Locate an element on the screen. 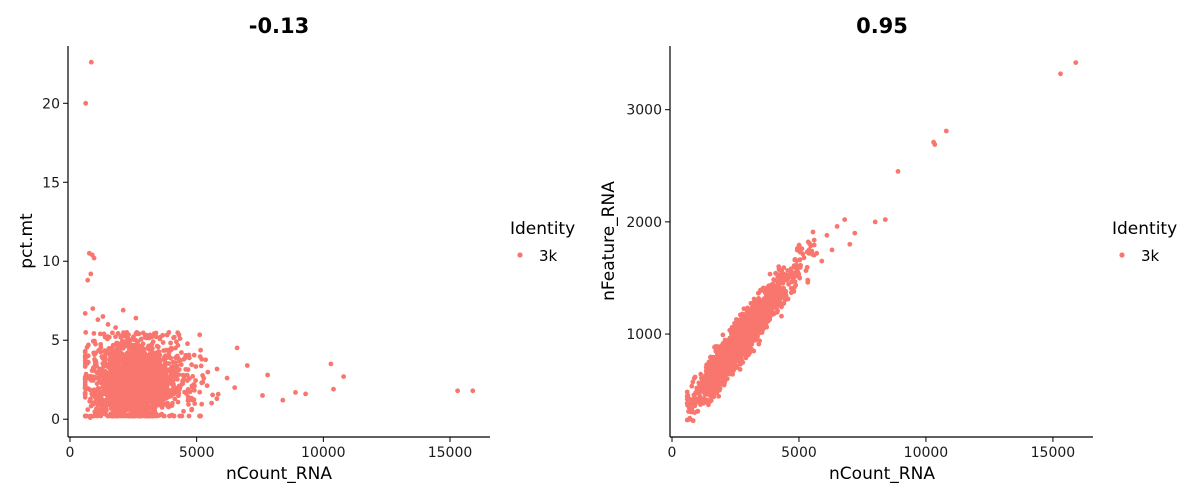 This screenshot has width=1200, height=500. legend-entry-3k: 3k is located at coordinates (548, 256).